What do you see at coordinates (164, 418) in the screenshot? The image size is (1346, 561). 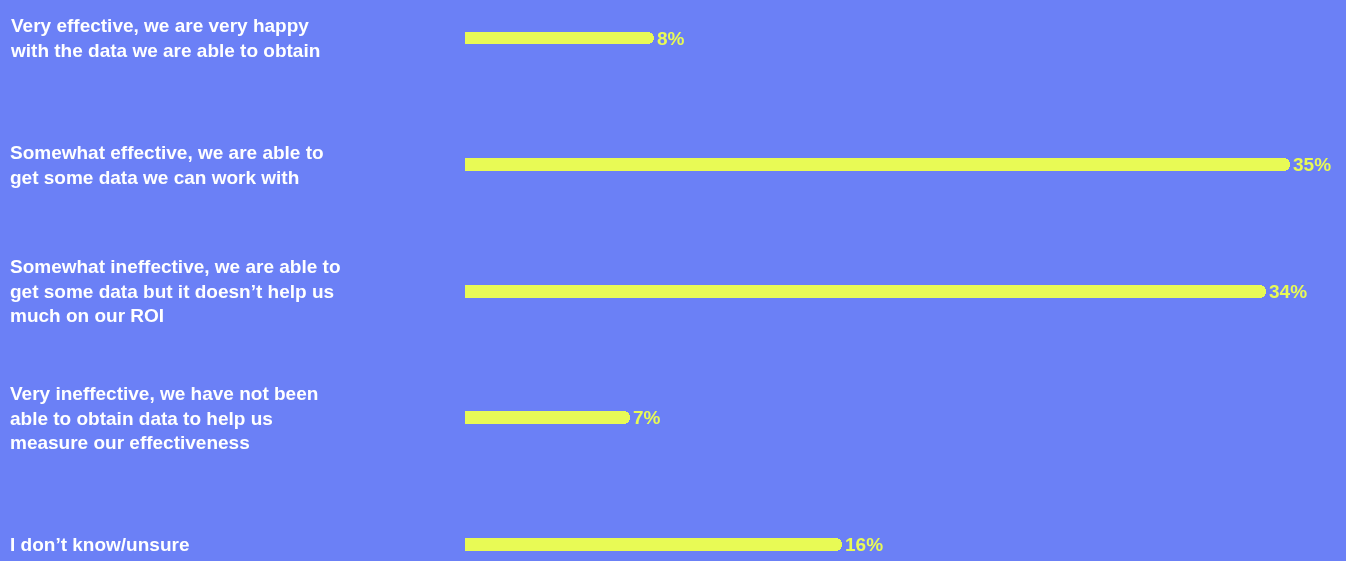 I see `y-tick-label: Very ineffective, we have not been able to obtain data to help us measure our effectiveness` at bounding box center [164, 418].